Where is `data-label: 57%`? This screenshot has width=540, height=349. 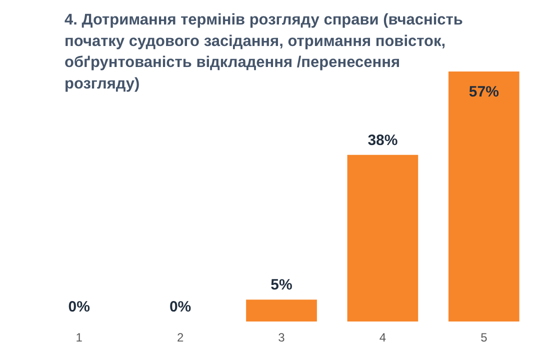
data-label: 57% is located at coordinates (483, 92).